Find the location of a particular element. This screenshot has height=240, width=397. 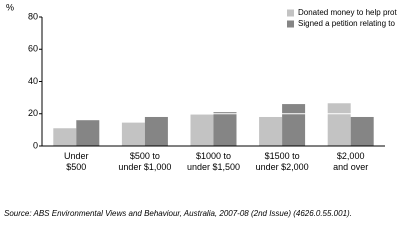

y-tick-label: 80 is located at coordinates (33, 16).